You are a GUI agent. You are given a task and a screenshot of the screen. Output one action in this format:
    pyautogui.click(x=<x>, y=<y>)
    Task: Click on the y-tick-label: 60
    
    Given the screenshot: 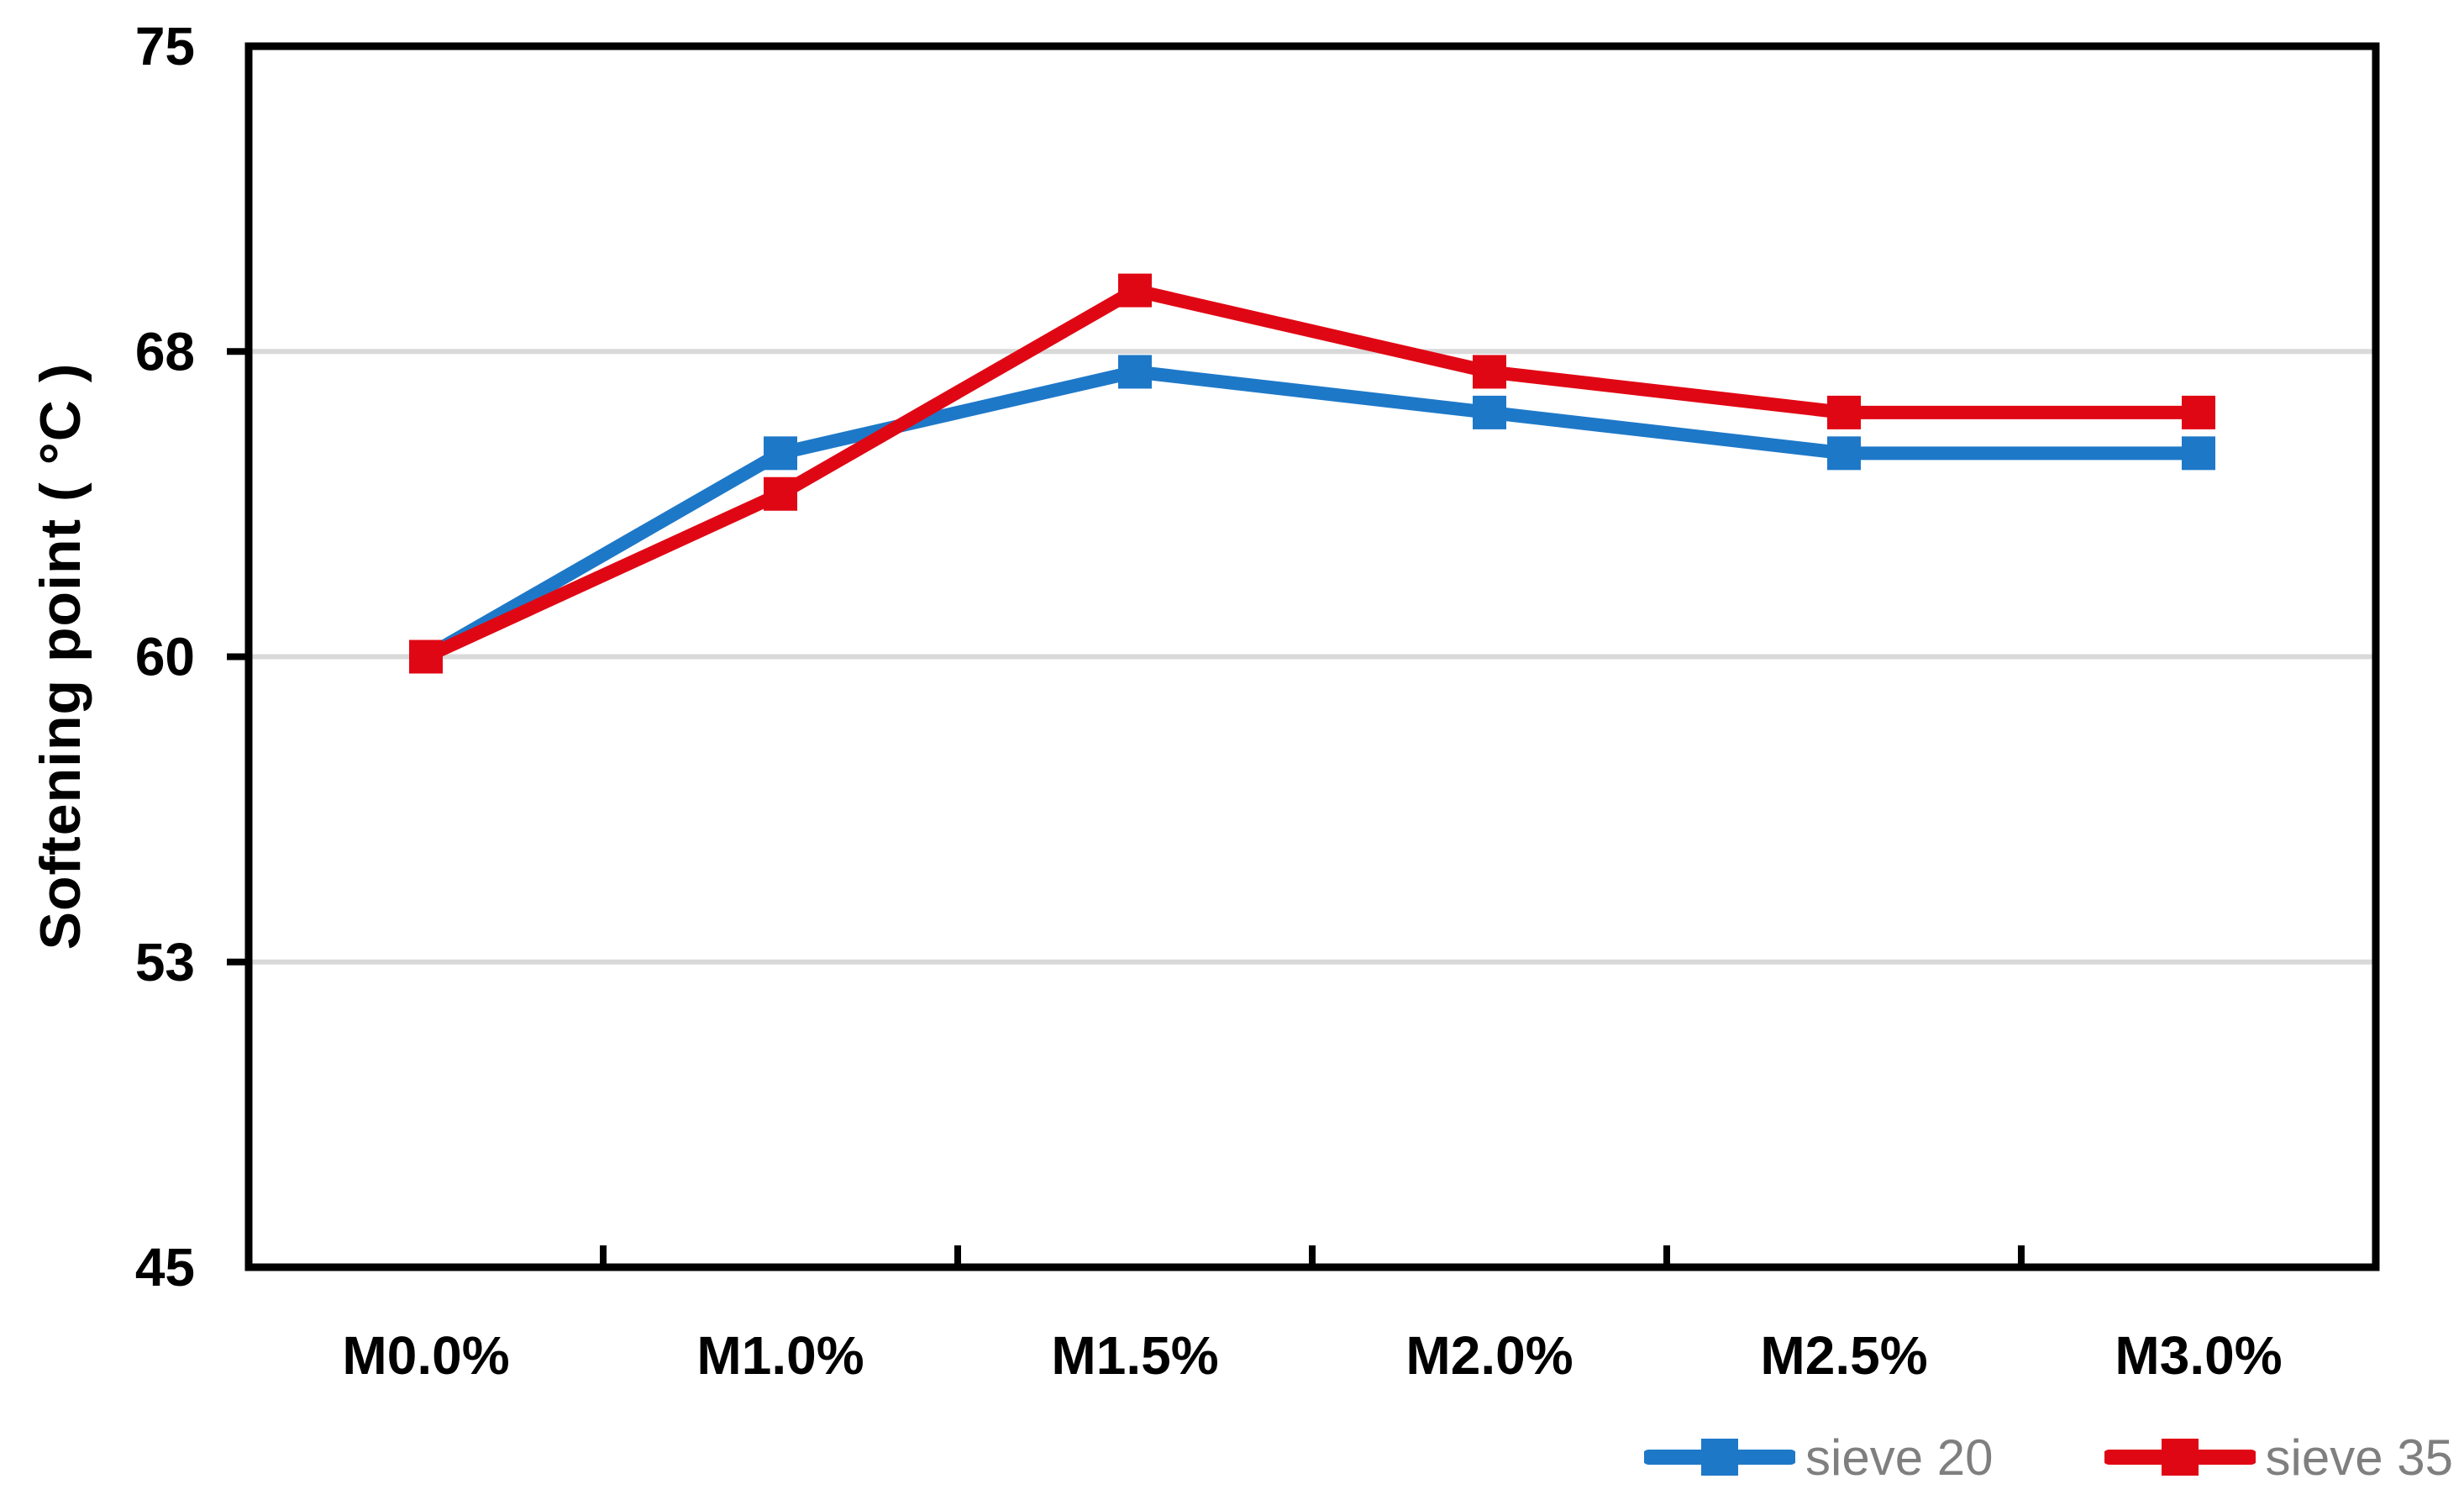 What is the action you would take?
    pyautogui.click(x=165, y=657)
    